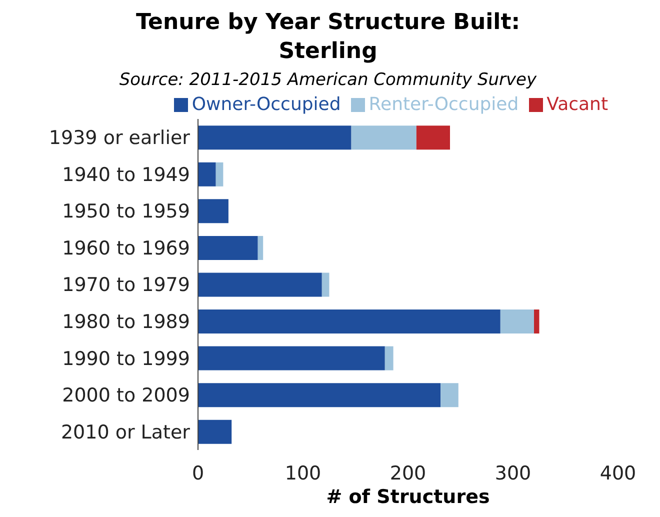 Image resolution: width=660 pixels, height=517 pixels. I want to click on x-tick-label: 400, so click(618, 473).